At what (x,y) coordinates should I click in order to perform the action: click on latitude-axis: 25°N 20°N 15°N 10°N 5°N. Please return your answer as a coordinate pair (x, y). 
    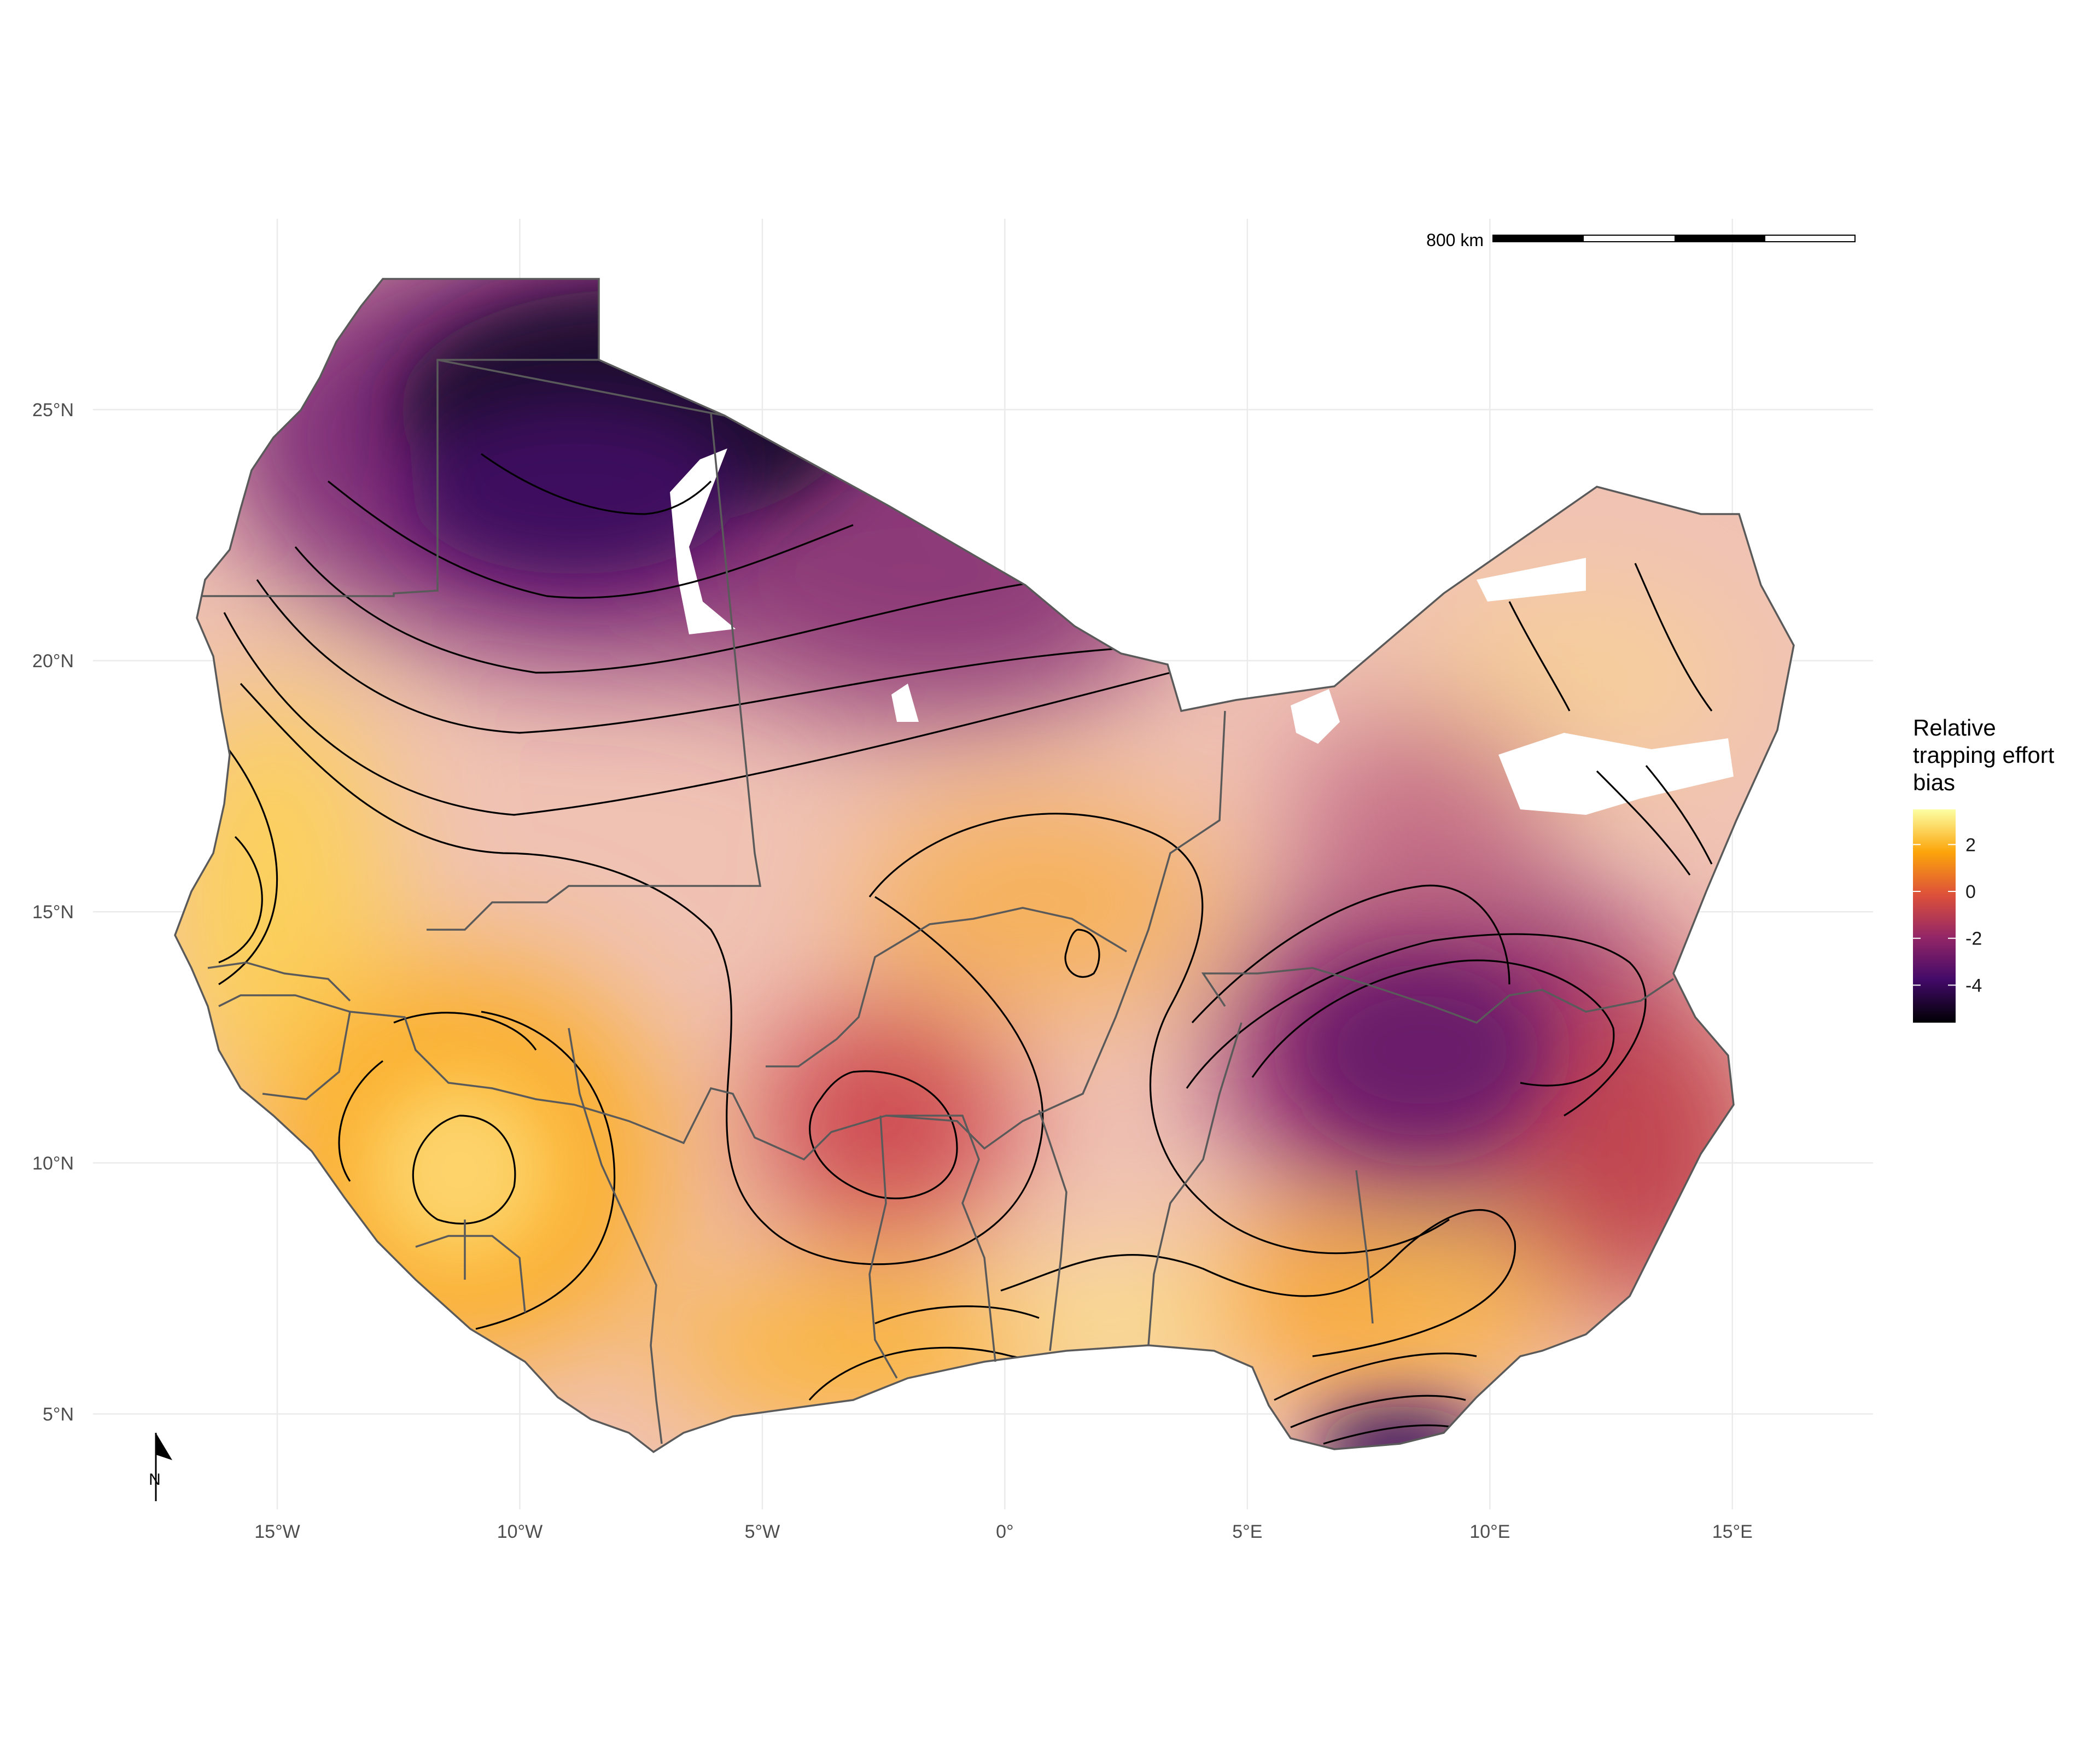
    Looking at the image, I should click on (53, 912).